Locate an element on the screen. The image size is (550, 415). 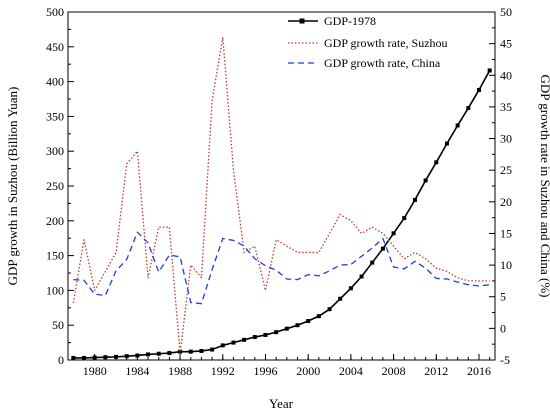
right-y-tick-label: 25 is located at coordinates (506, 170).